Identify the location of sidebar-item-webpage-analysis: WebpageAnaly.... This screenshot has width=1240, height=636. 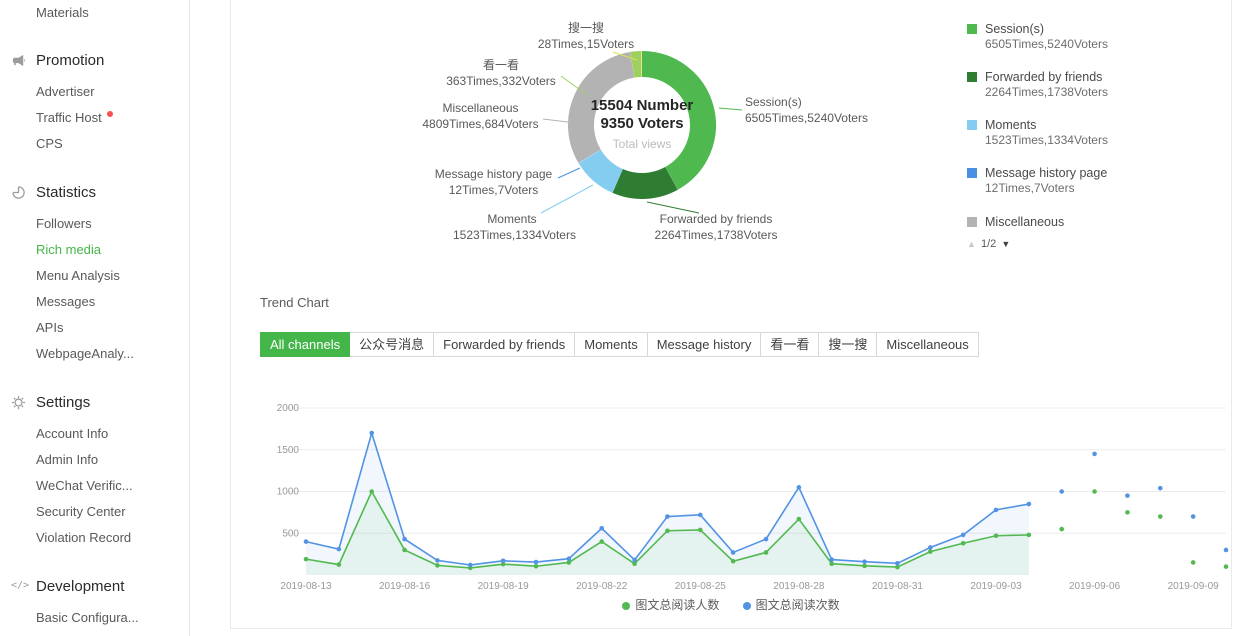
(85, 353).